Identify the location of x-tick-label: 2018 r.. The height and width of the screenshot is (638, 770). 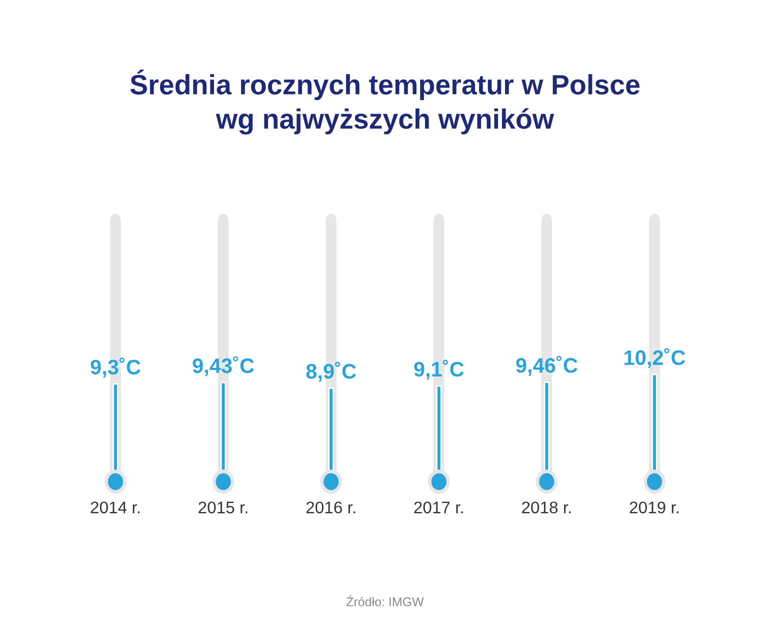
(546, 508).